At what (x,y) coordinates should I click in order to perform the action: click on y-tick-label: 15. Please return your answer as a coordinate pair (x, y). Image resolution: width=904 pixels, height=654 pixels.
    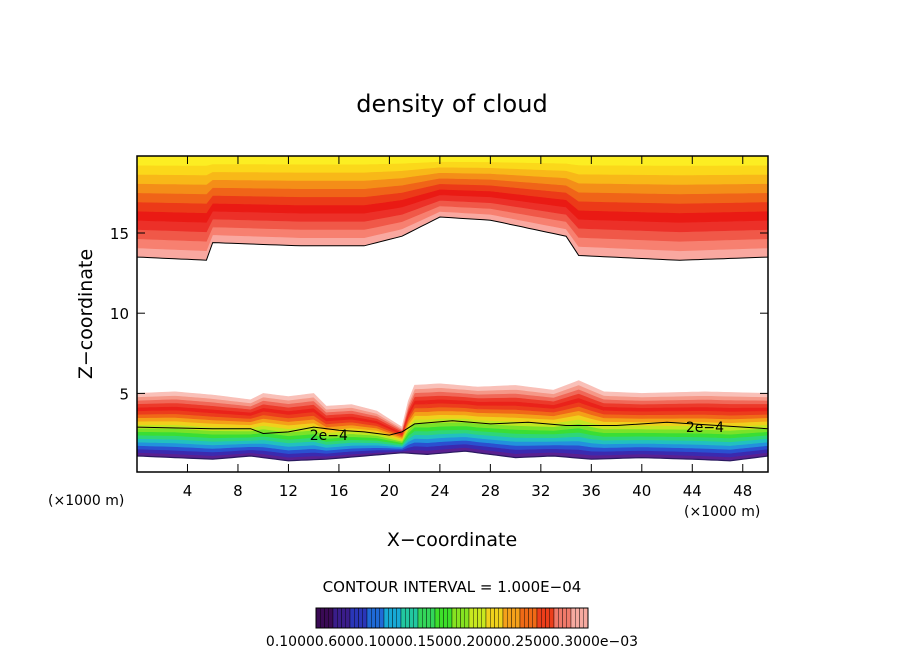
    Looking at the image, I should click on (119, 234).